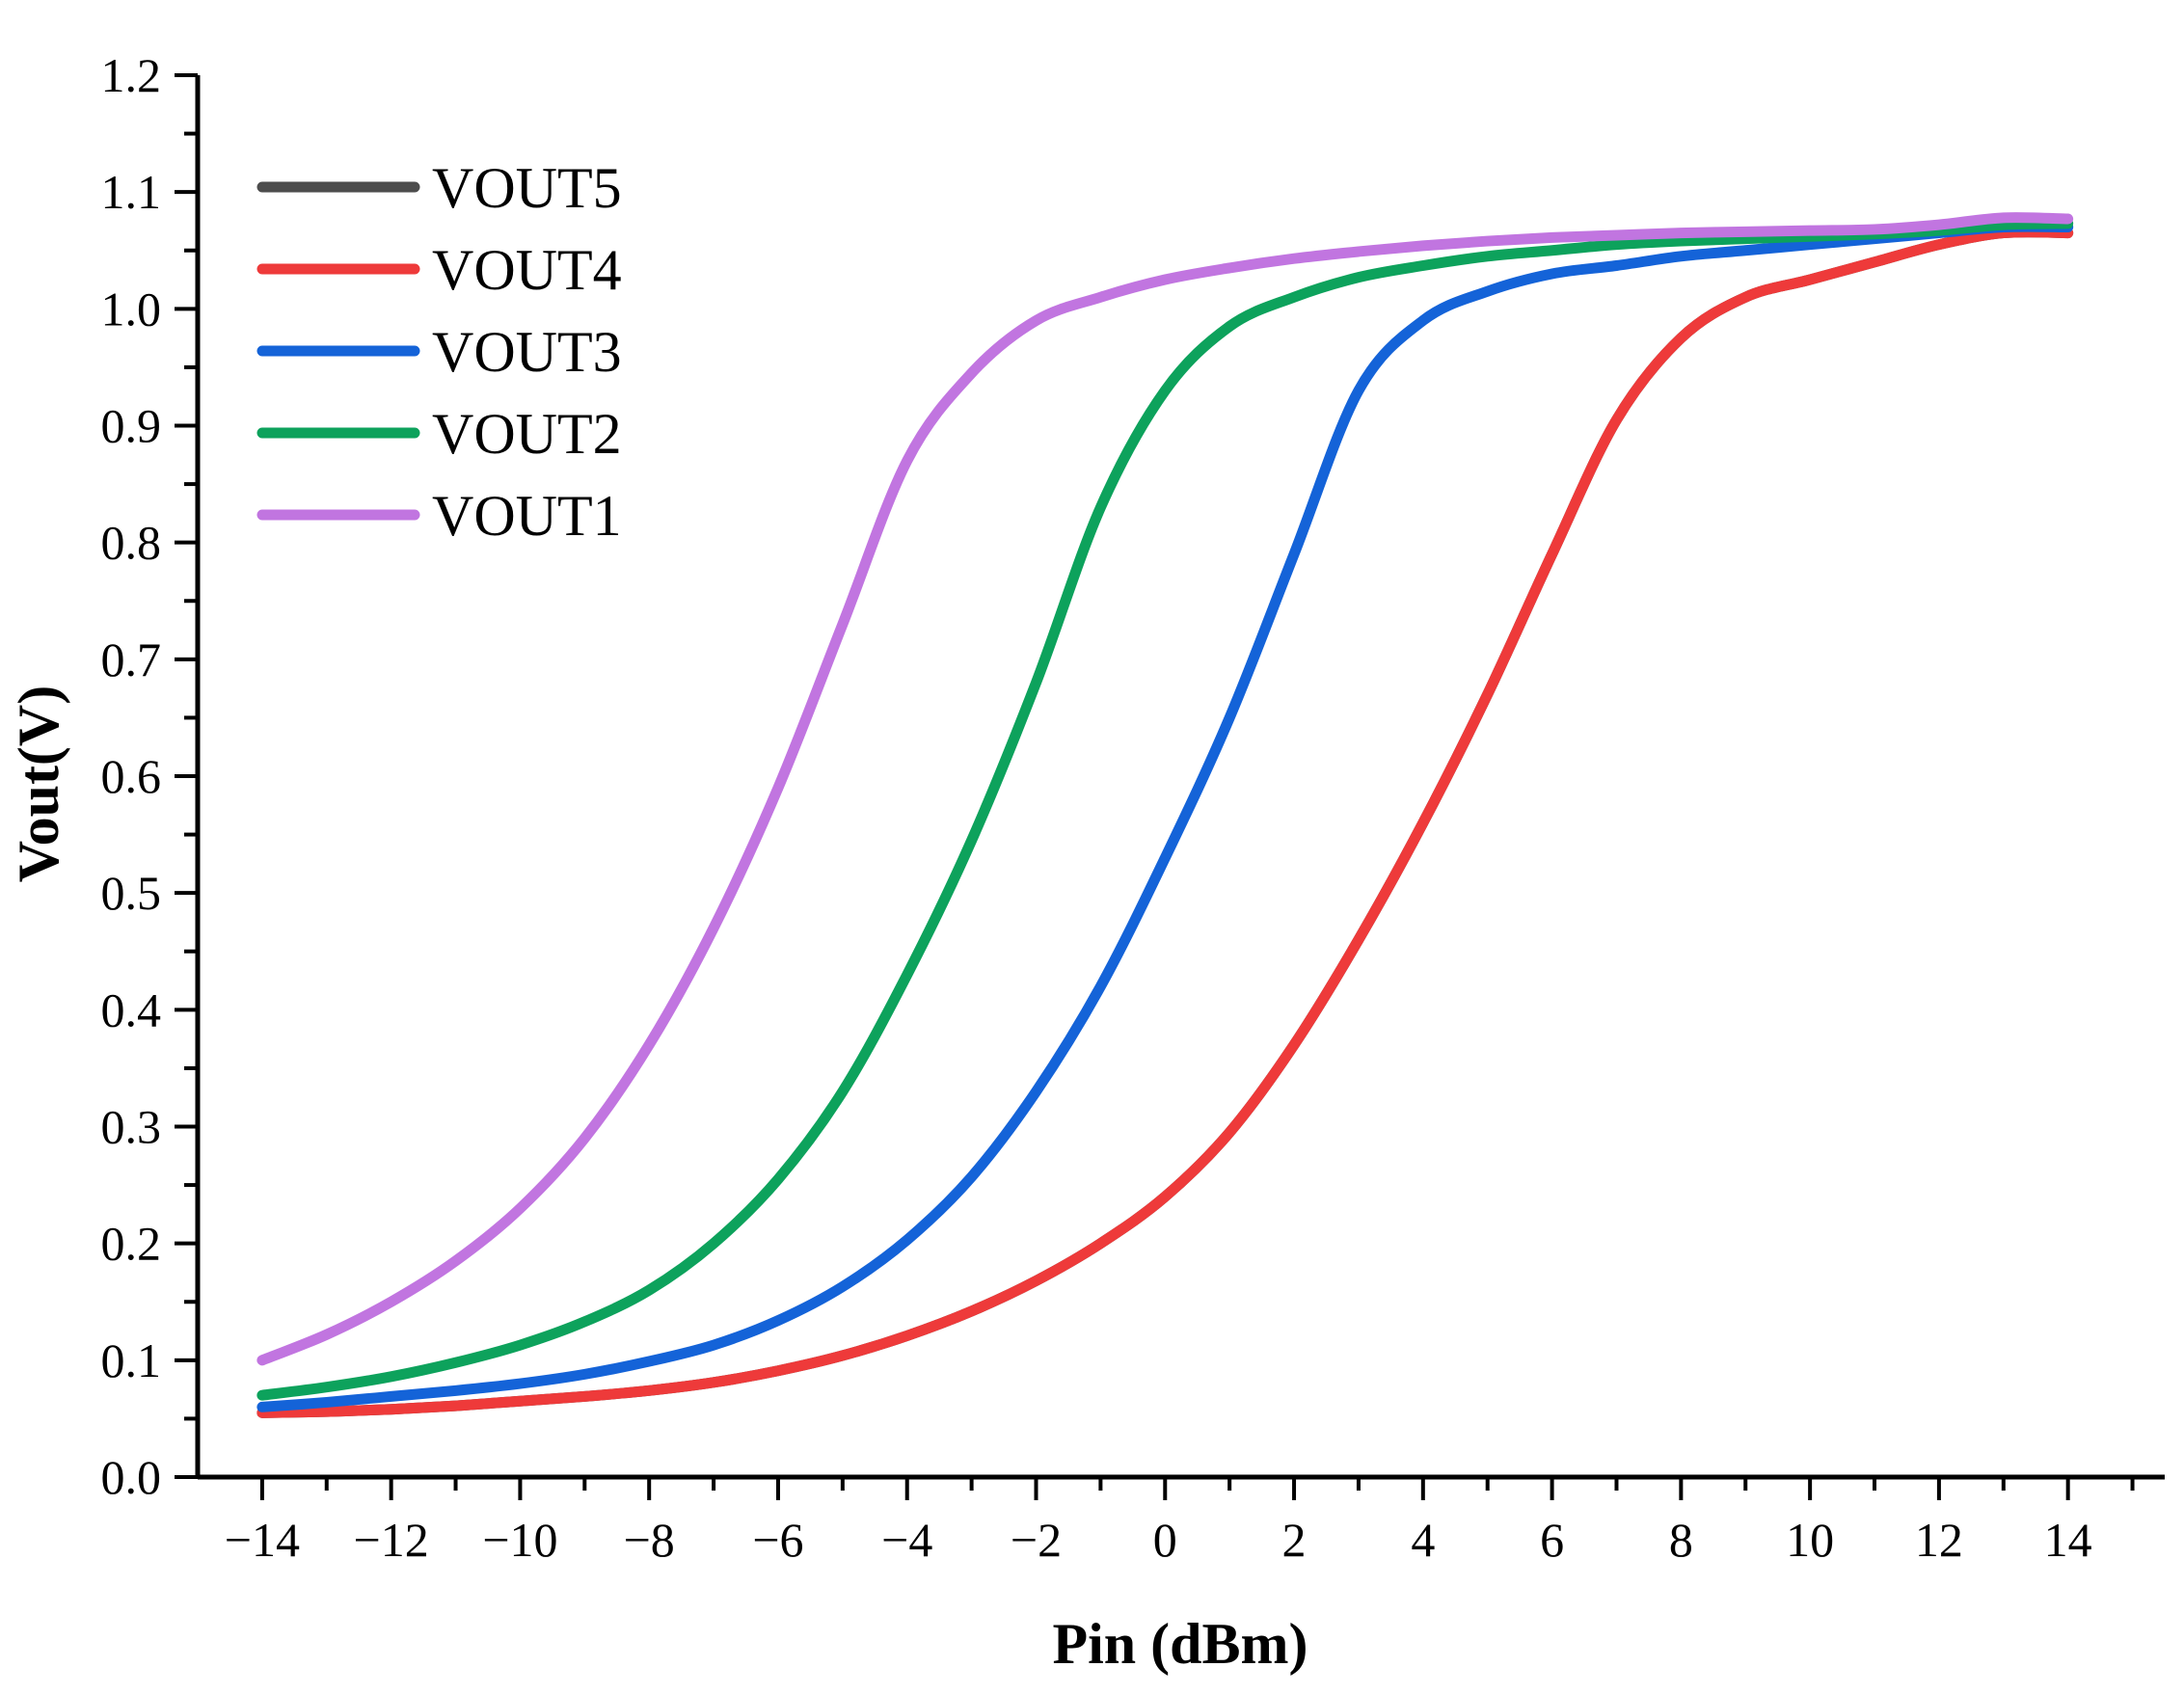 The width and height of the screenshot is (2184, 1694). What do you see at coordinates (131, 1127) in the screenshot?
I see `y-tick-label: 0.3` at bounding box center [131, 1127].